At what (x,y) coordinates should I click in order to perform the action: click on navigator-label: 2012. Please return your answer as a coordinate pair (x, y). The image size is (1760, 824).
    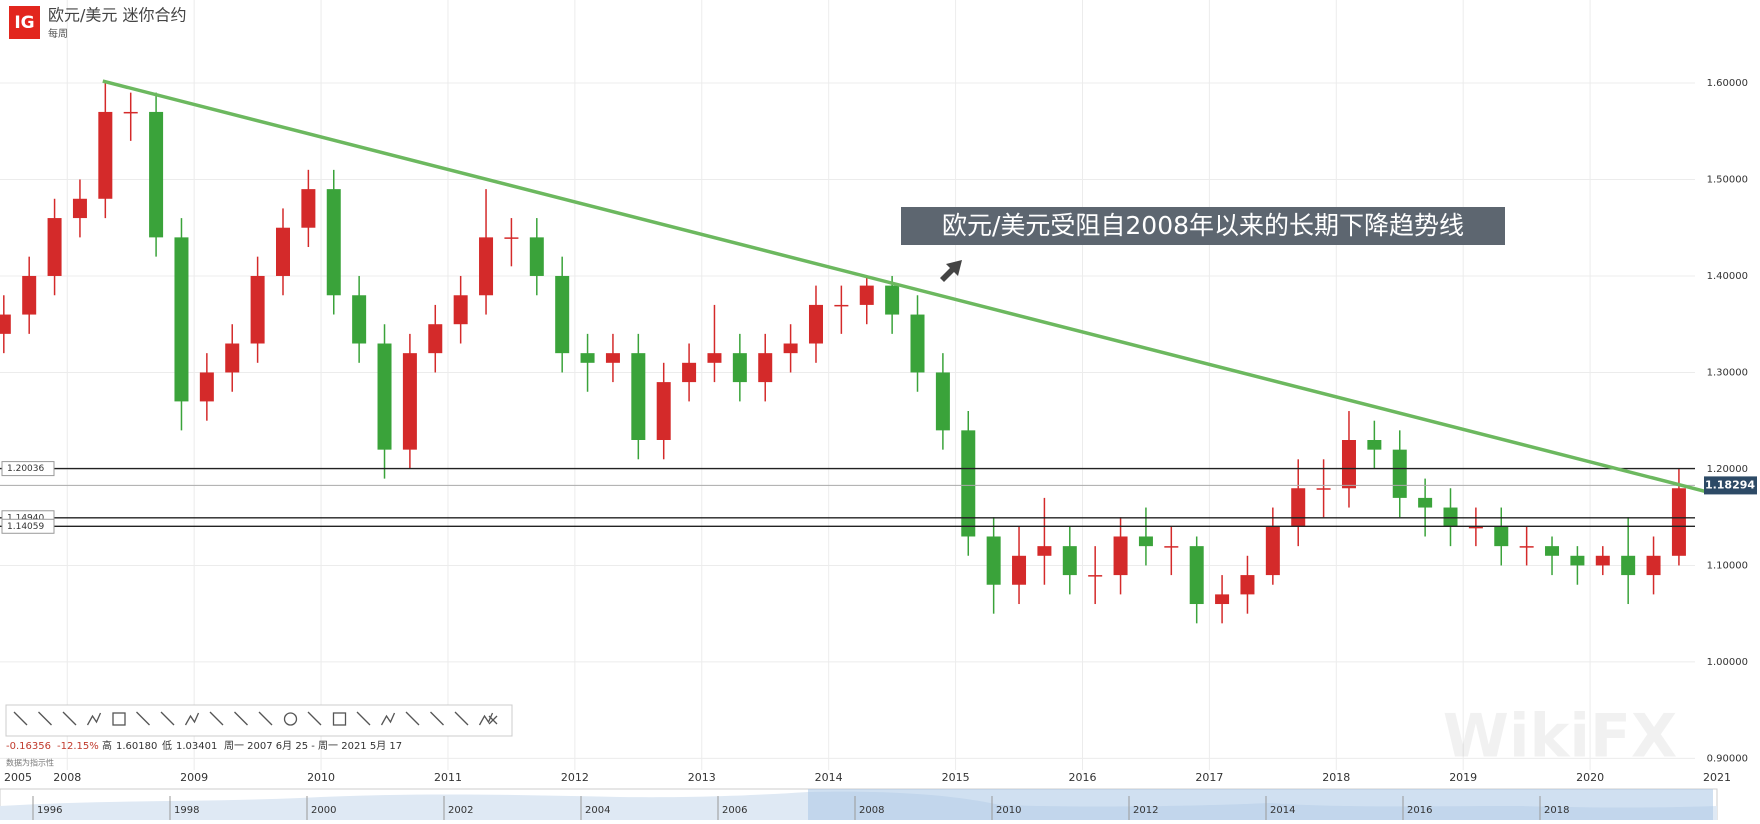
    Looking at the image, I should click on (1145, 810).